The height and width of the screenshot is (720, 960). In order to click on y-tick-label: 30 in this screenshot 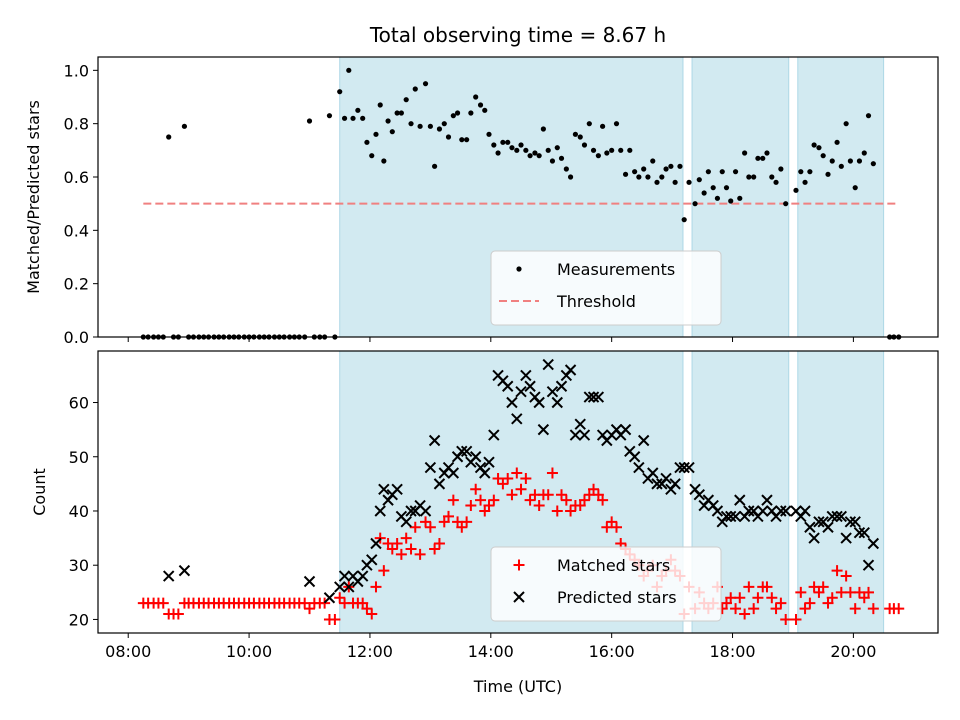, I will do `click(79, 565)`.